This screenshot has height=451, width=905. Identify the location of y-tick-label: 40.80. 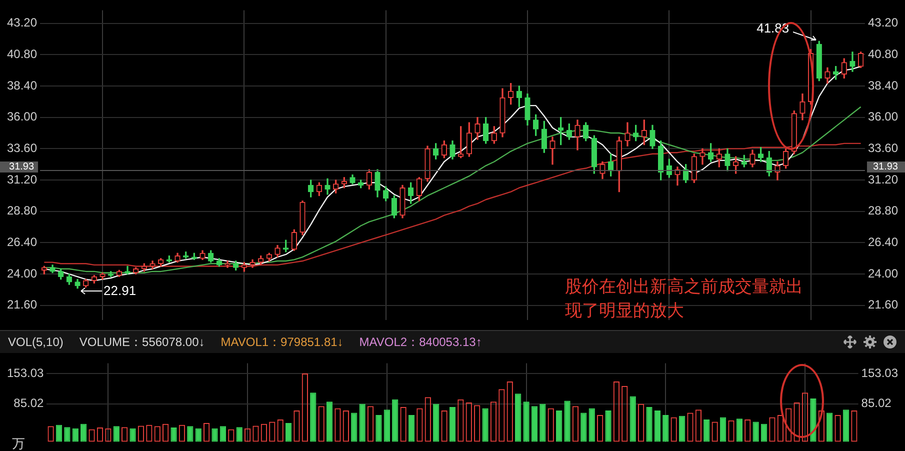
(22, 53).